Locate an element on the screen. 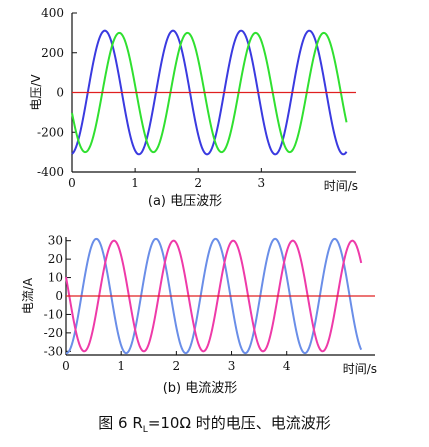 Image resolution: width=429 pixels, height=447 pixels. figure-caption-subscript: L is located at coordinates (145, 430).